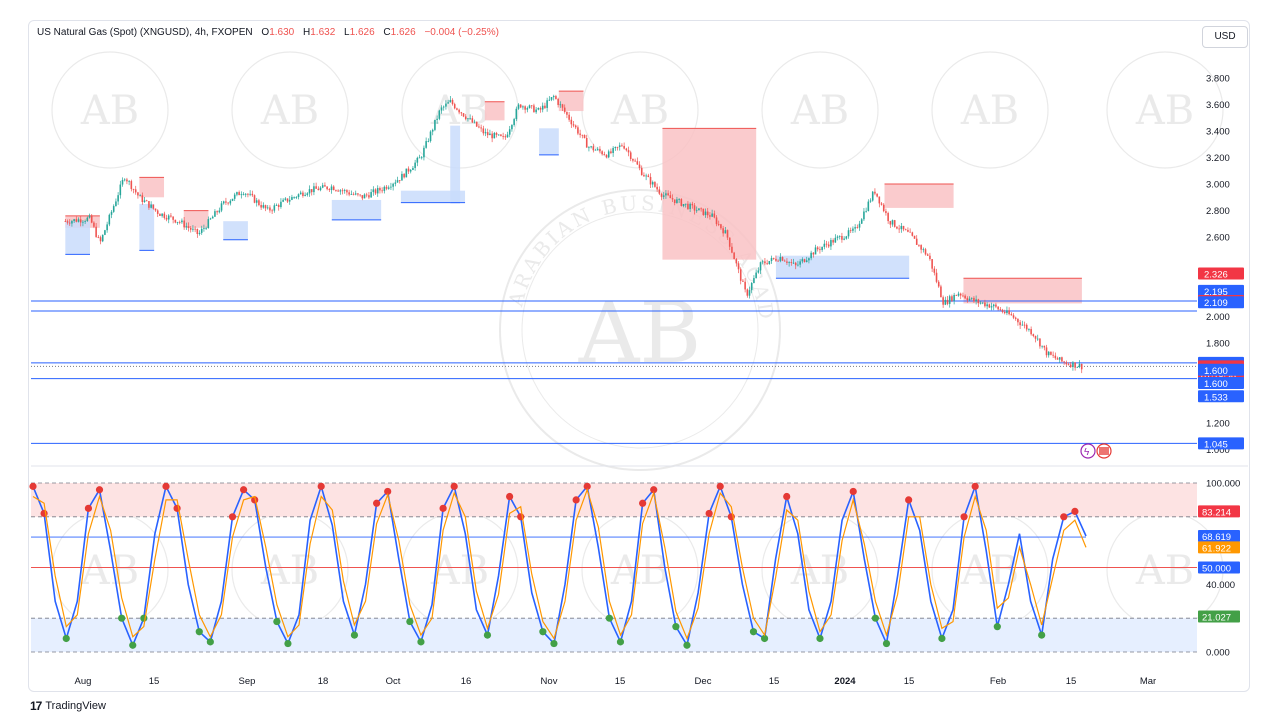  I want to click on price-axis-tick: 3.400, so click(1218, 131).